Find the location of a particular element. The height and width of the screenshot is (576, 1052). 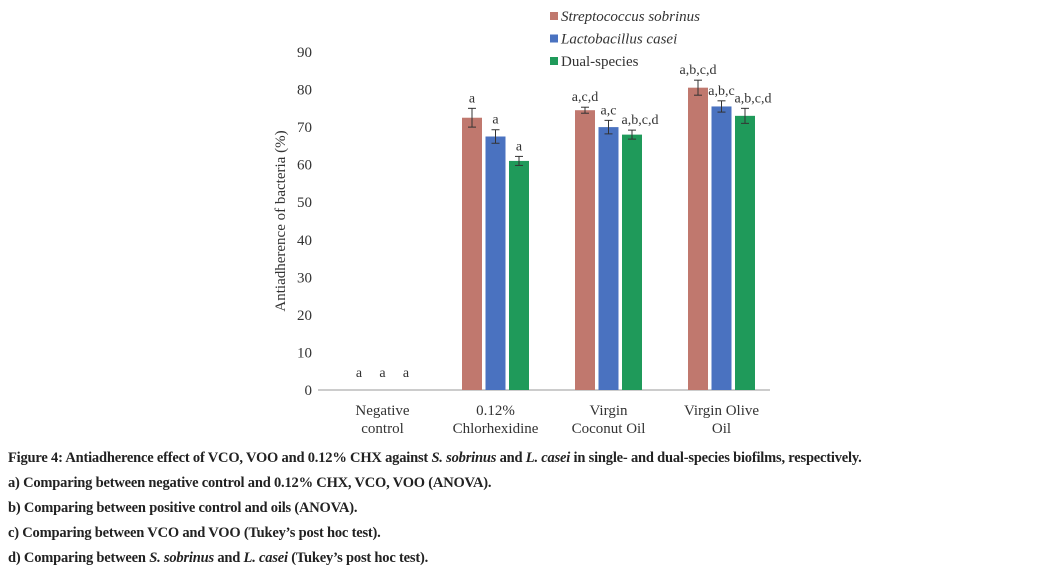

significance-label: a,b,c is located at coordinates (721, 91).